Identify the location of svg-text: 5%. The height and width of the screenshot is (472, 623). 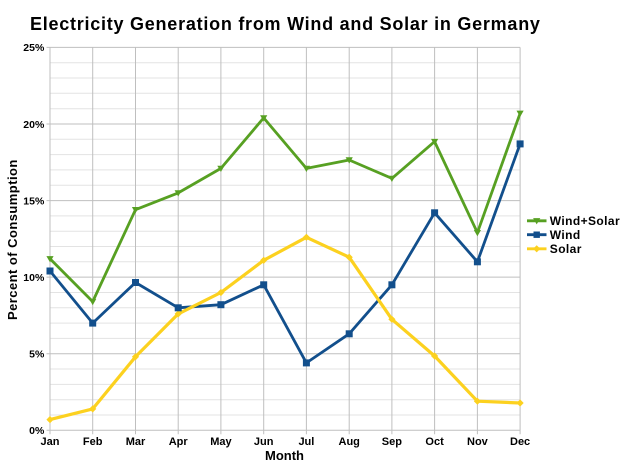
(37, 355).